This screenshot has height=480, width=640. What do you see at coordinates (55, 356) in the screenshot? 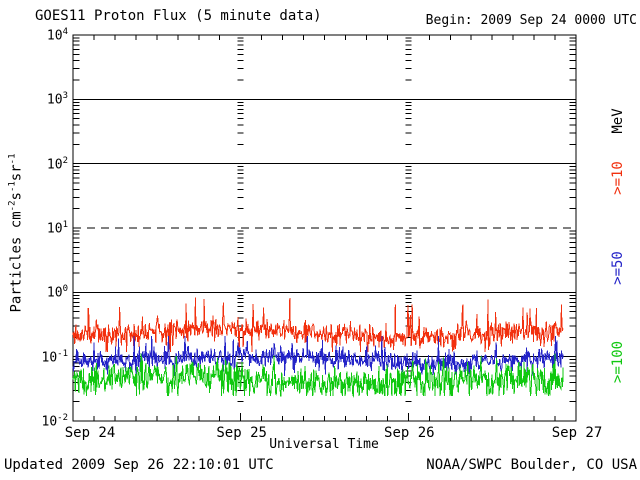
I see `y-tick-label-1e-1: 10⁻¹` at bounding box center [55, 356].